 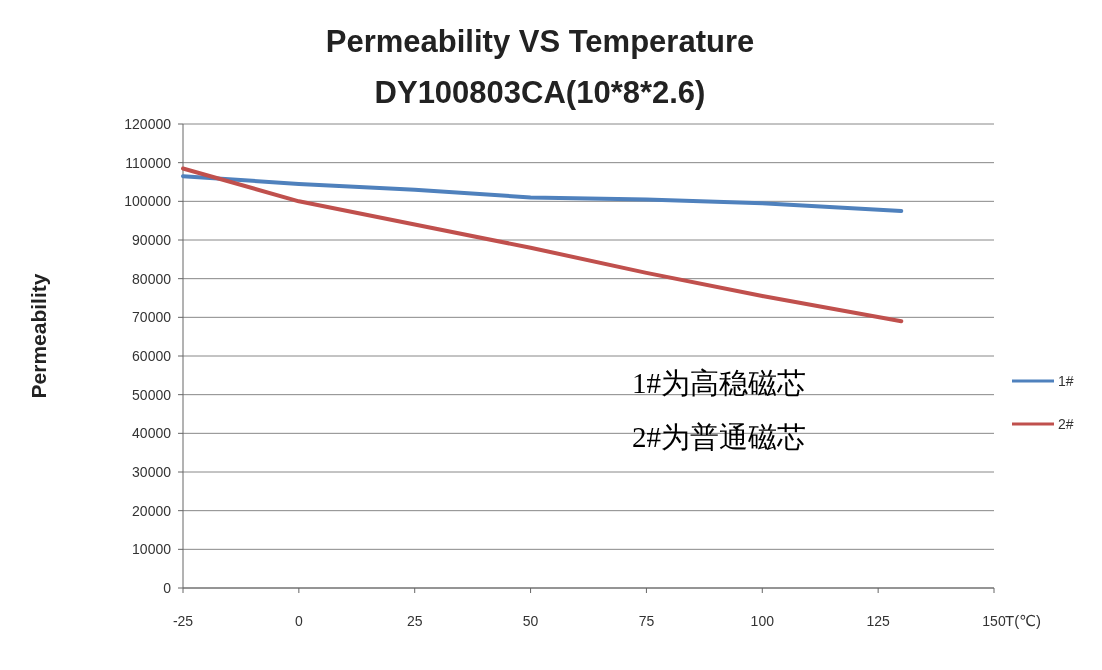 What do you see at coordinates (152, 433) in the screenshot?
I see `y-tick-label: 40000` at bounding box center [152, 433].